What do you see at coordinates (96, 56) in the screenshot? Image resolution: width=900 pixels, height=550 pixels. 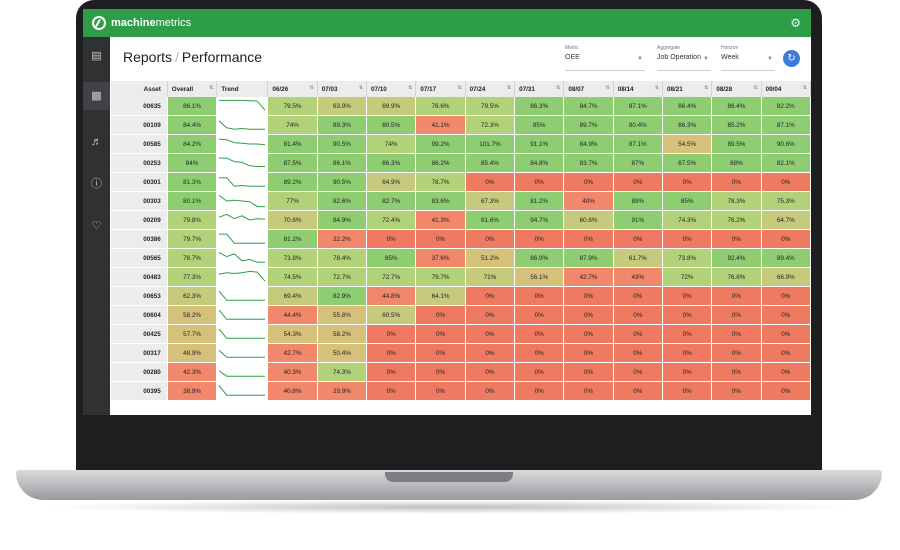 I see `dashboard-icon: ▤` at bounding box center [96, 56].